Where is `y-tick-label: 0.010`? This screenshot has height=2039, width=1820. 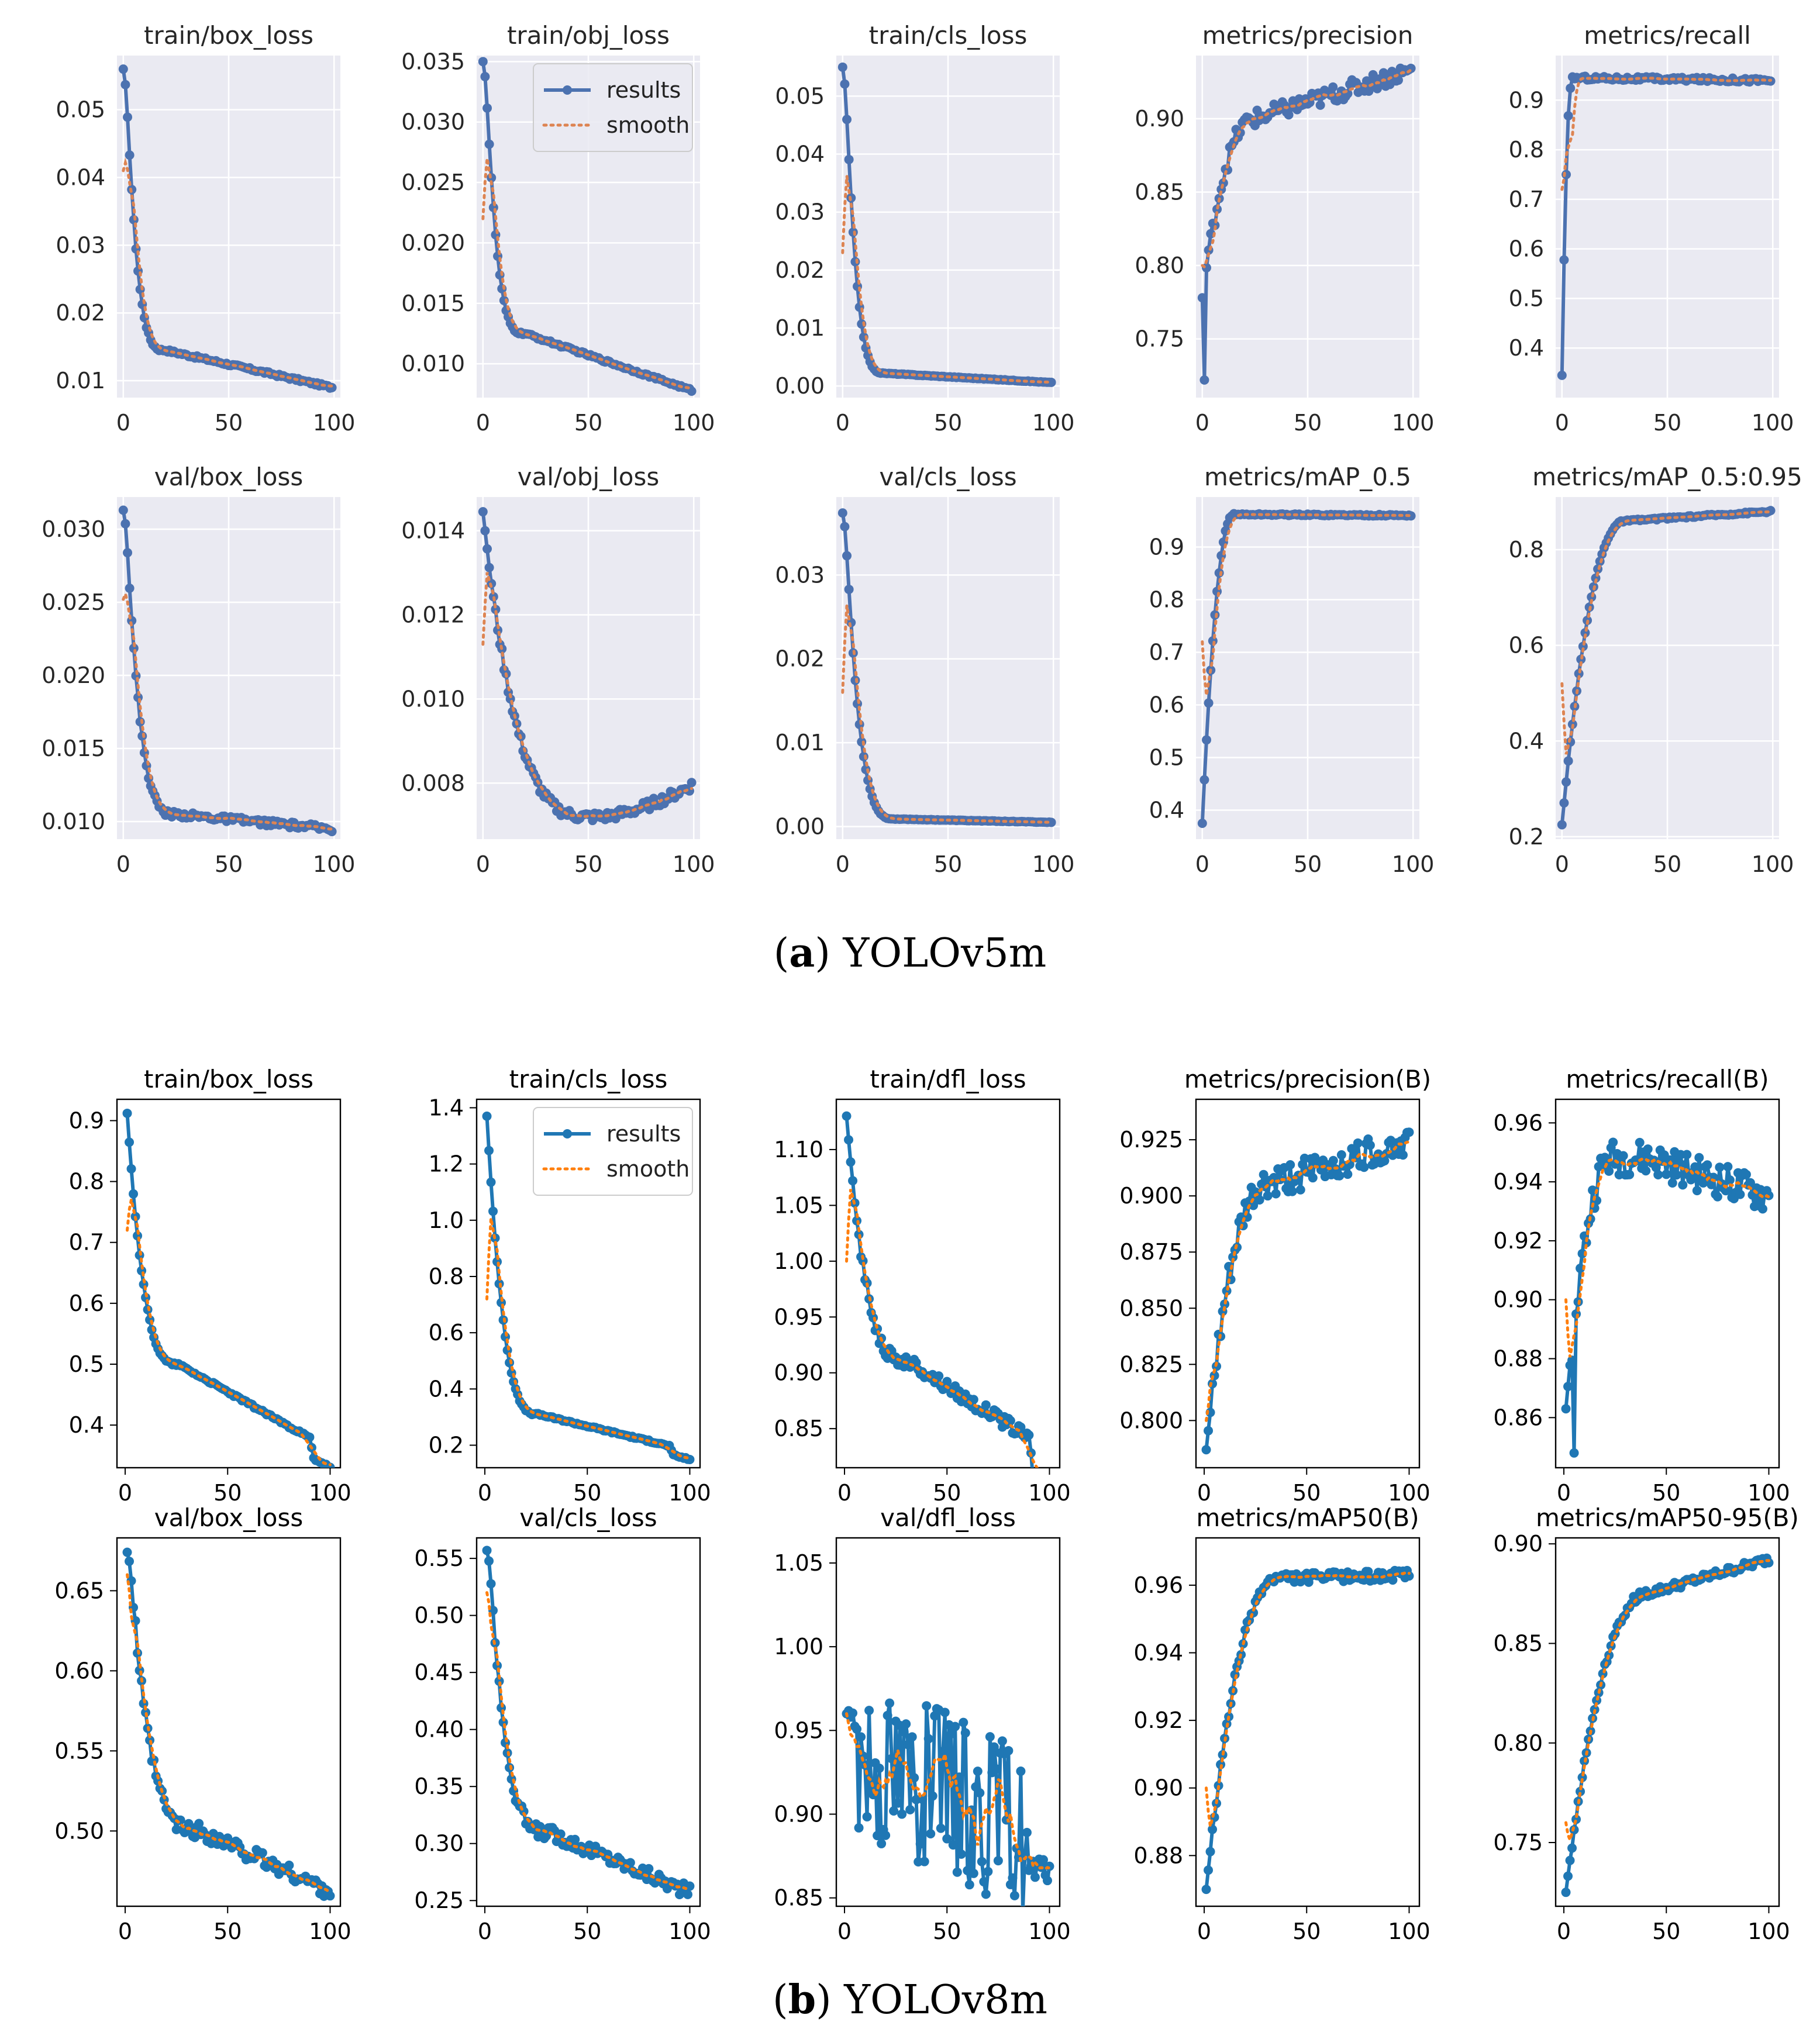 y-tick-label: 0.010 is located at coordinates (433, 699).